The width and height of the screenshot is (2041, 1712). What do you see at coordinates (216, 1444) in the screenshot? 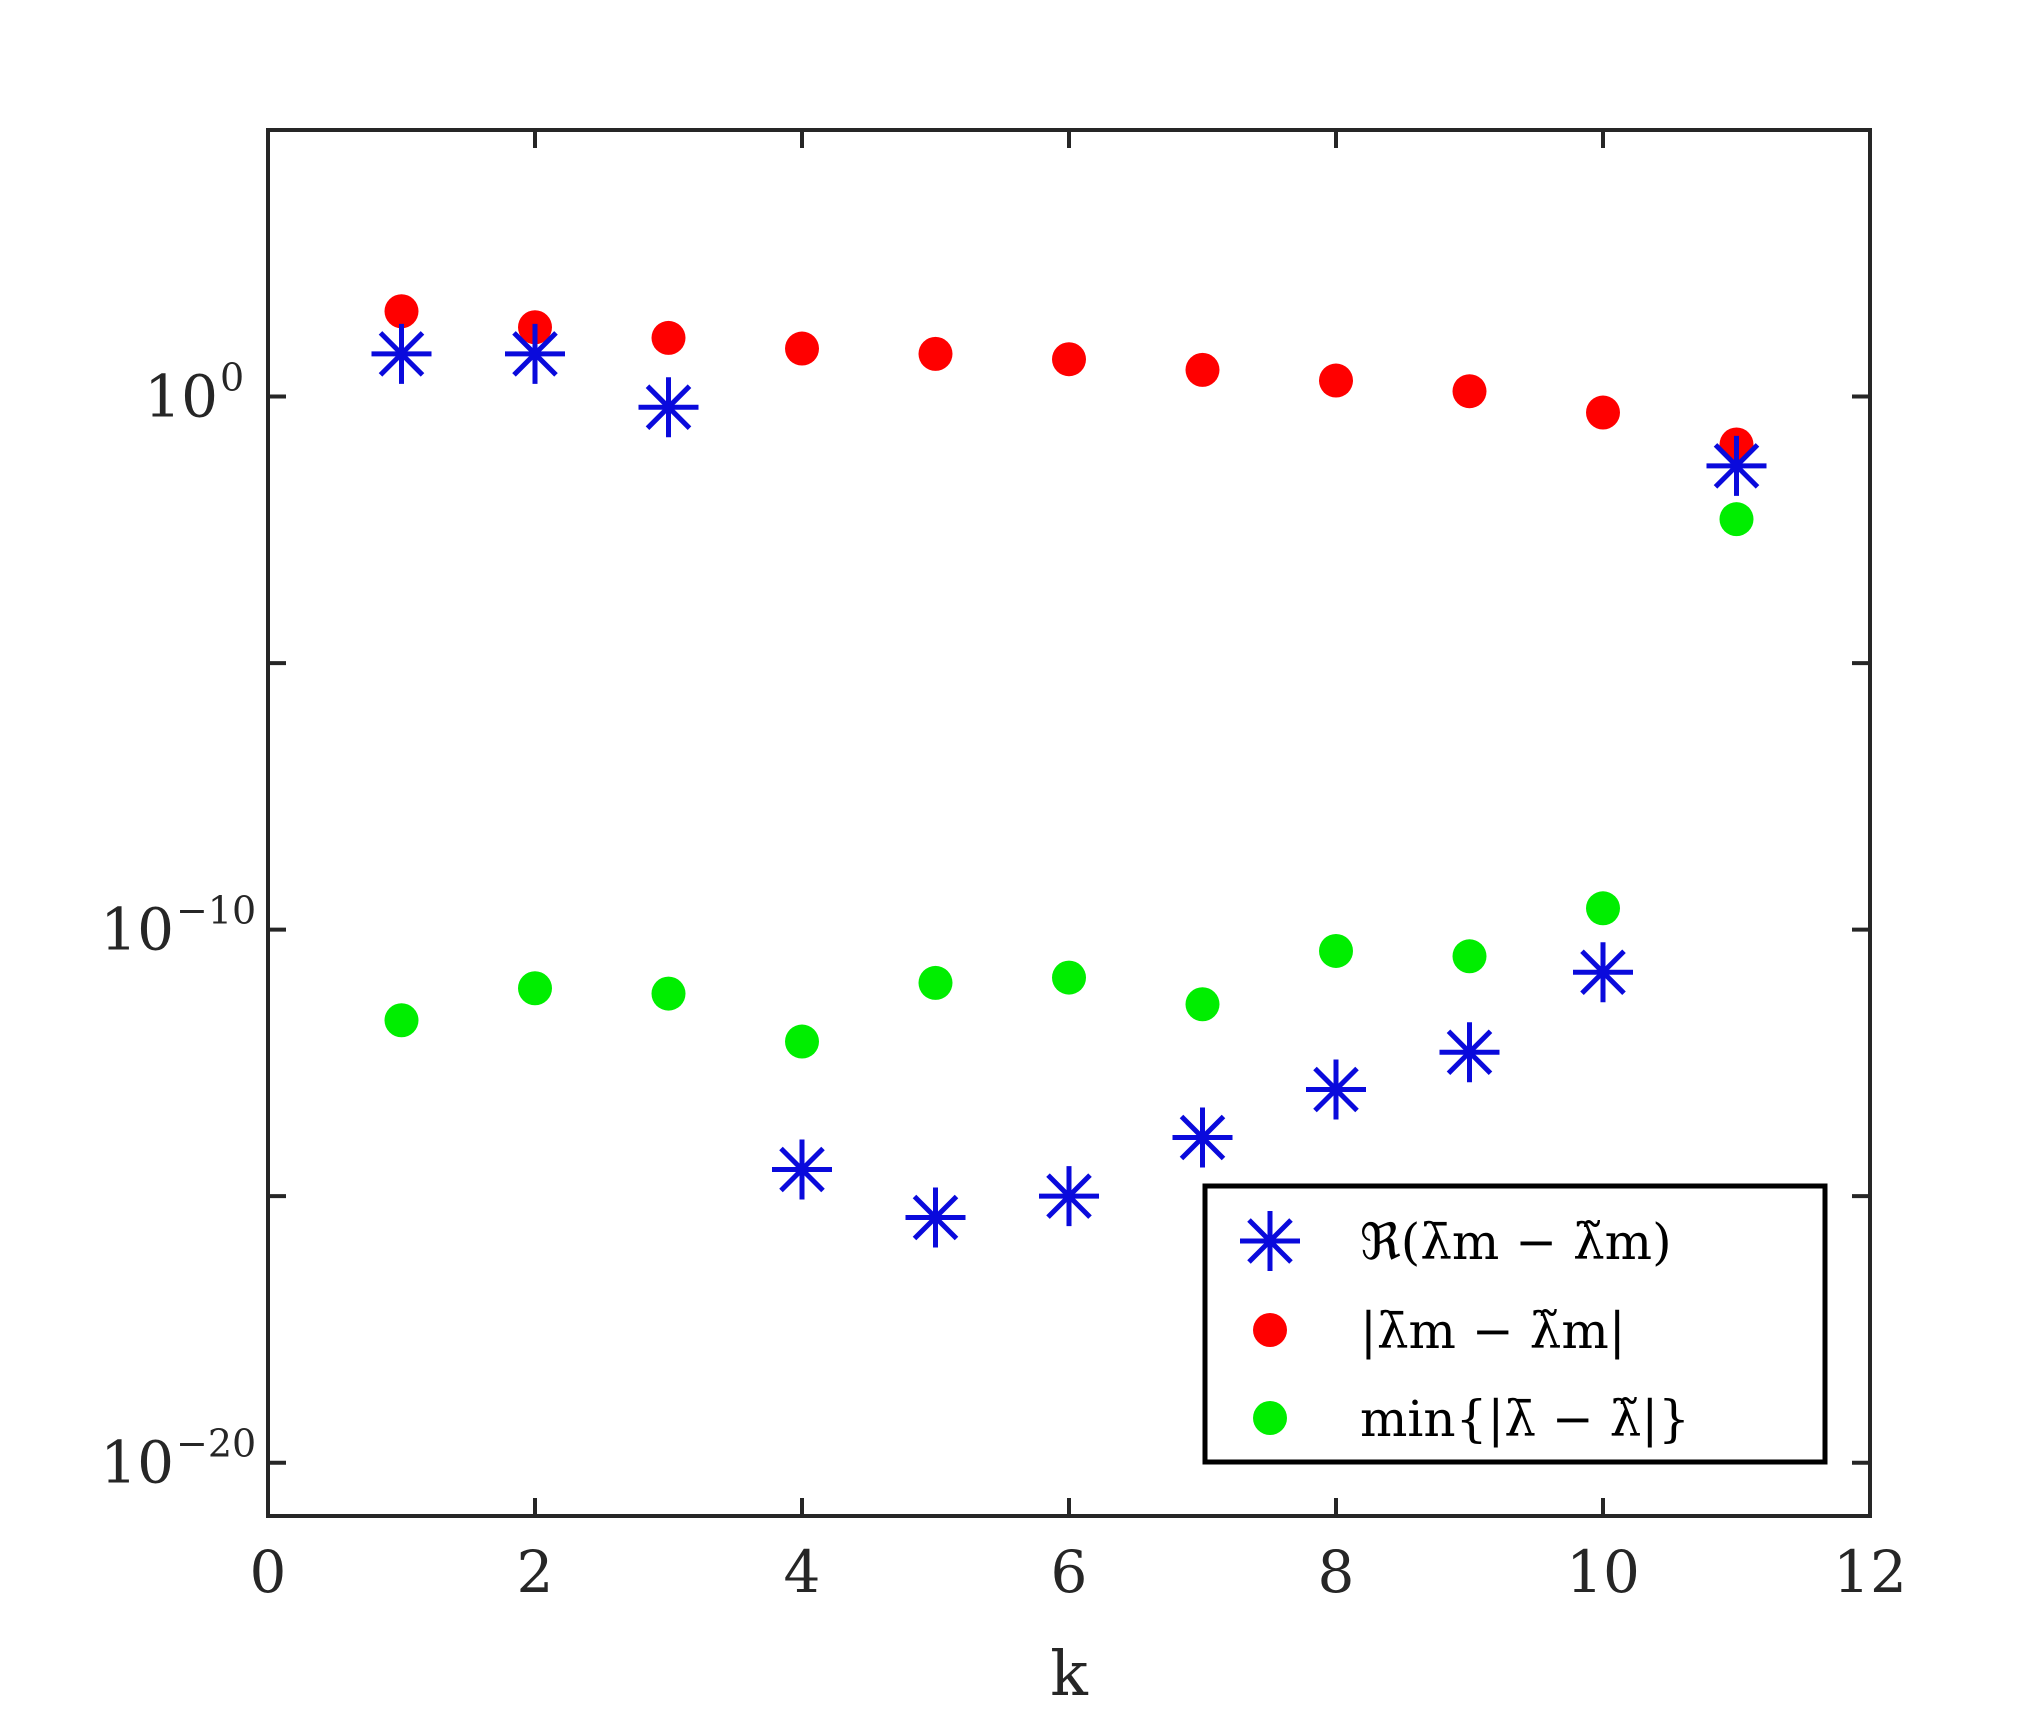
I see `y-tick-label-exponent: −20` at bounding box center [216, 1444].